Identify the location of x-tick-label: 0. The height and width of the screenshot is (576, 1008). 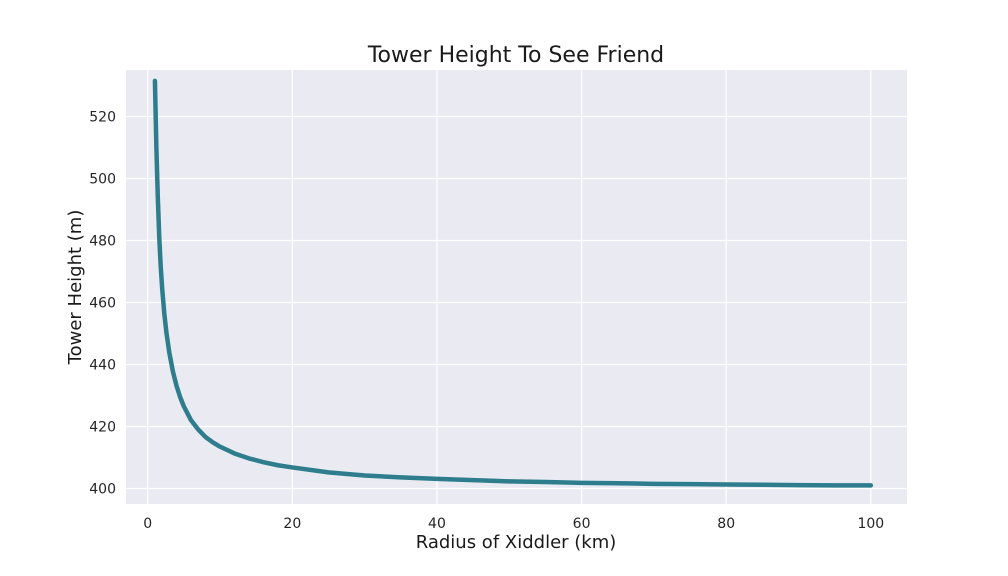
(147, 524).